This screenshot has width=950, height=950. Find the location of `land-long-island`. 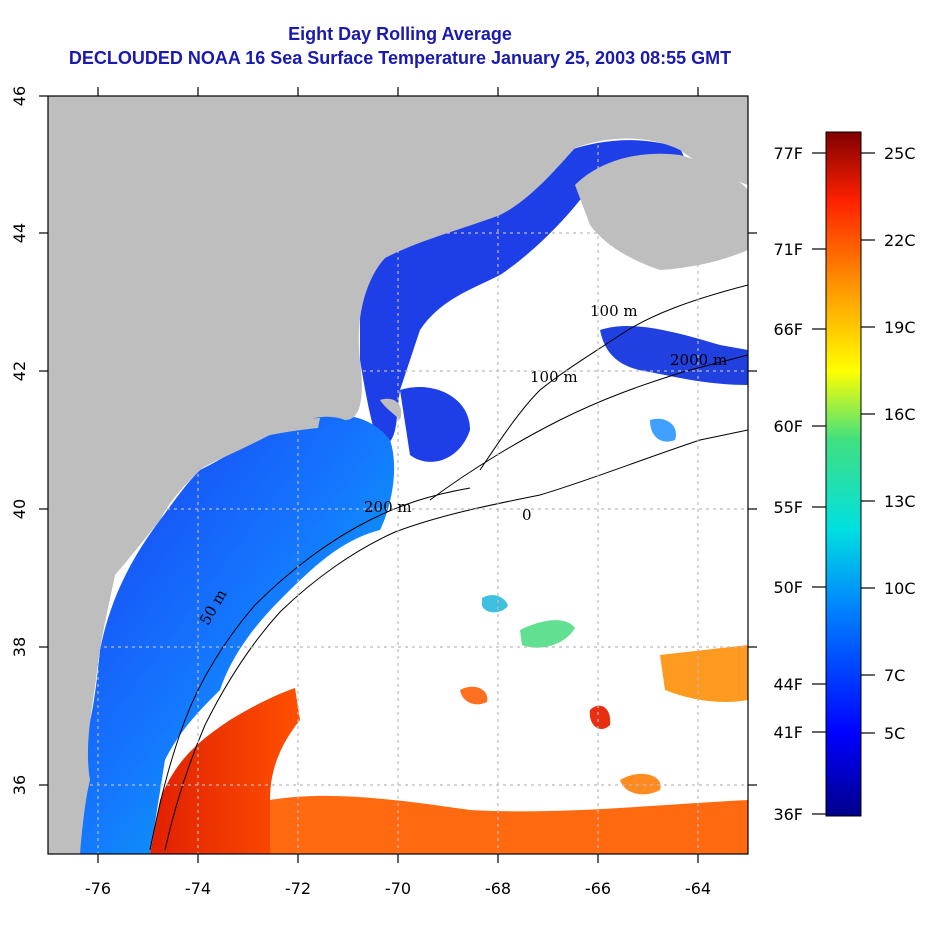

land-long-island is located at coordinates (262, 434).